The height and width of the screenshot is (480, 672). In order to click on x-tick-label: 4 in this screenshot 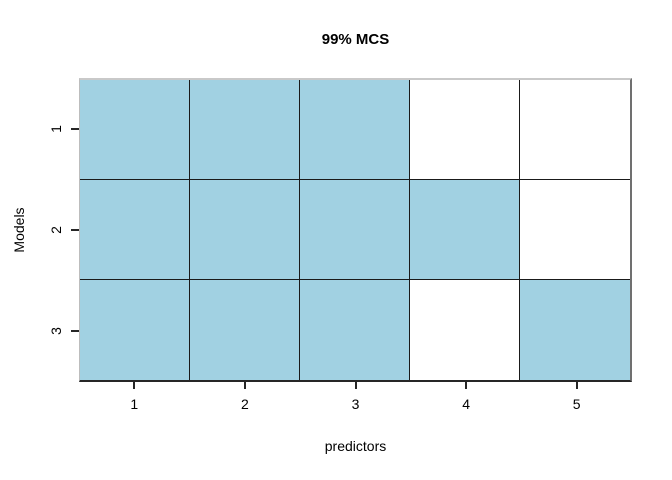, I will do `click(466, 404)`.